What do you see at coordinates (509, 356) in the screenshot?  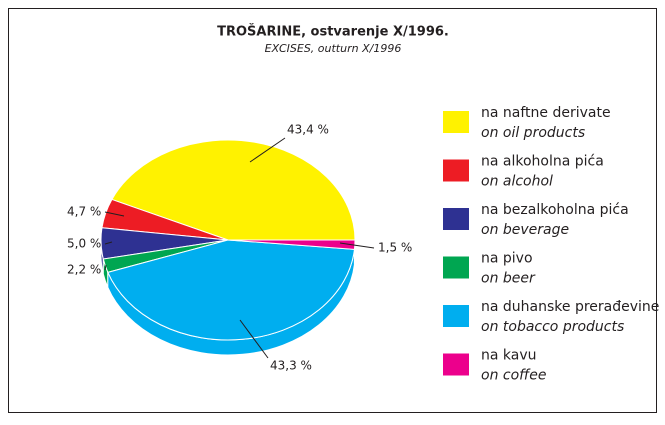 I see `legend-label: na kavu` at bounding box center [509, 356].